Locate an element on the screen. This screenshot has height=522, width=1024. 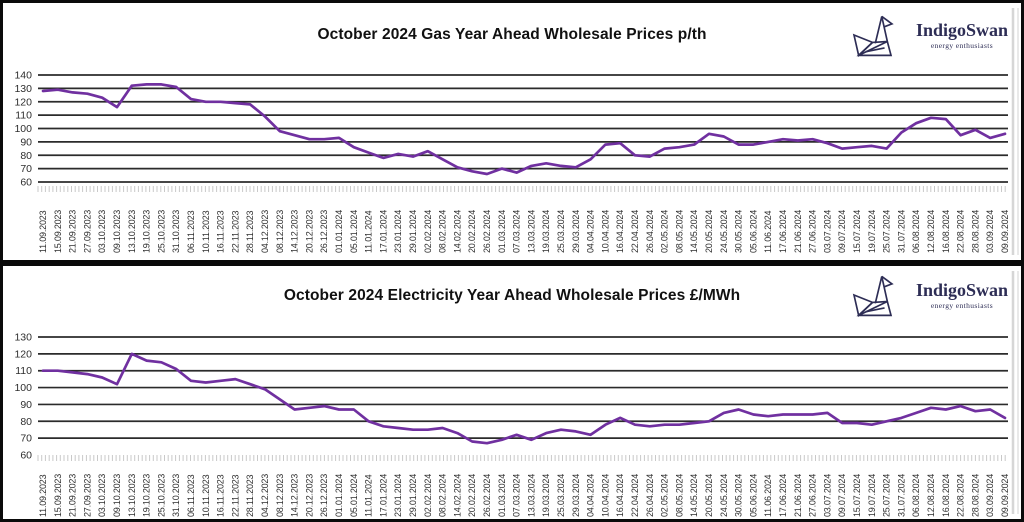
y-axis-tick-label: 90 is located at coordinates (26, 405).